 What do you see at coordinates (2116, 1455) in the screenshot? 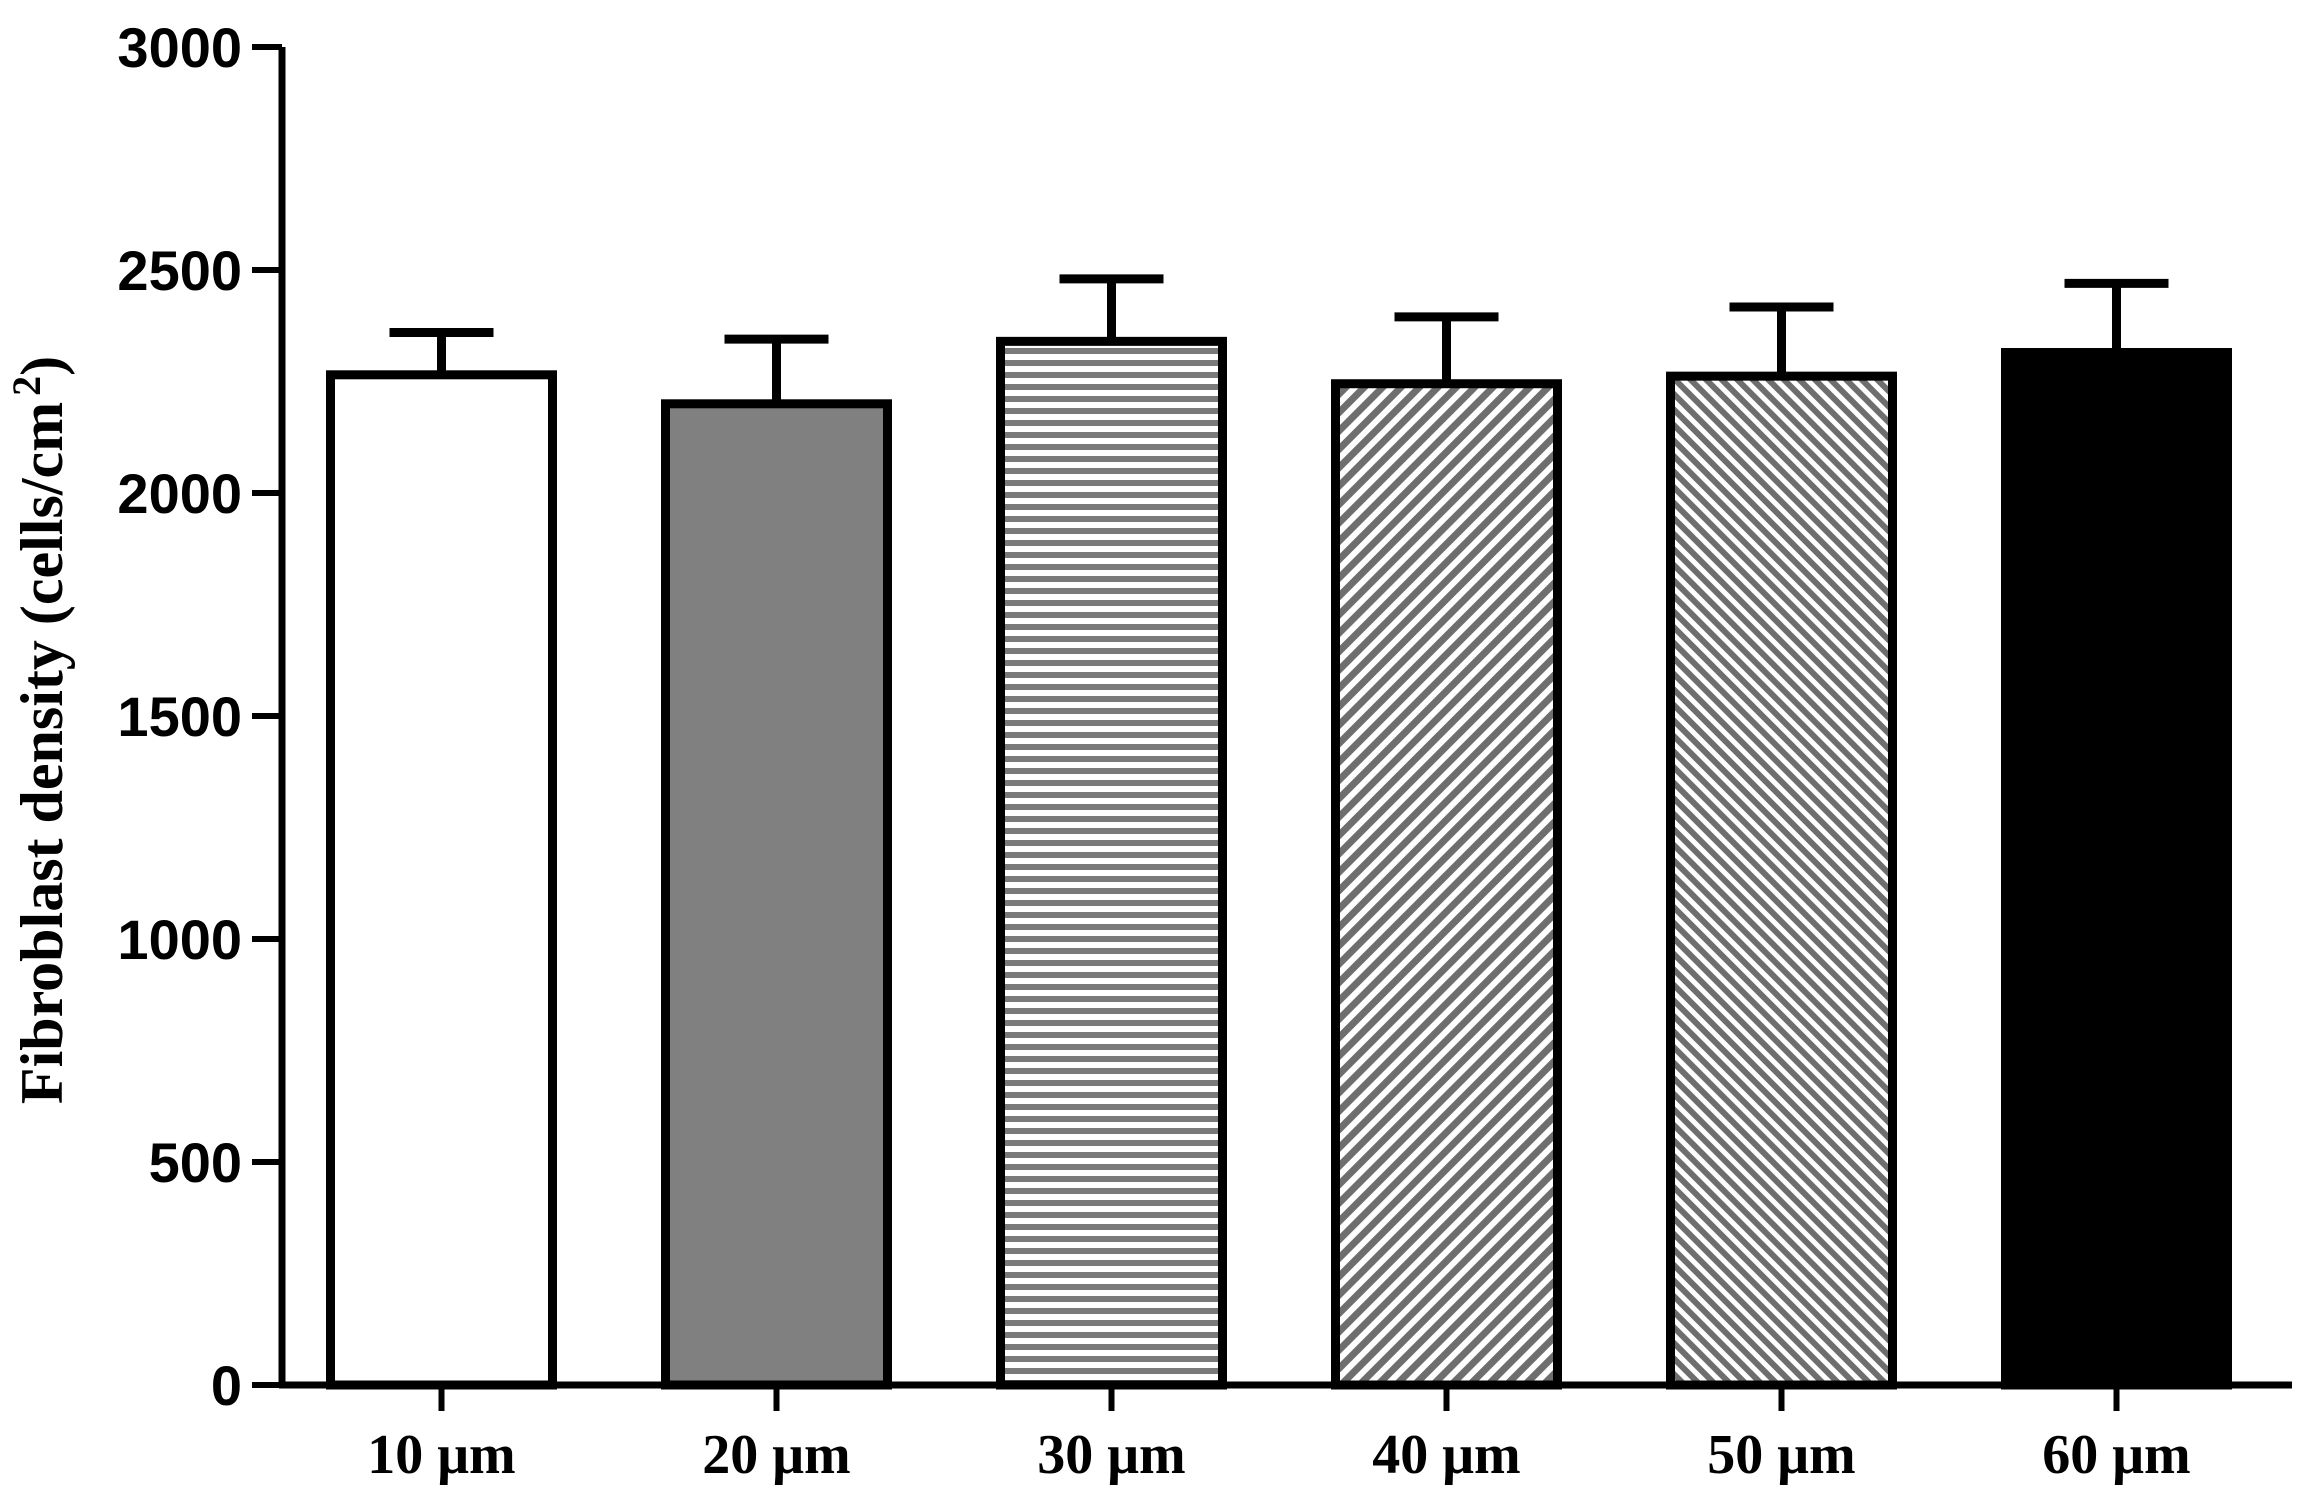
I see `x-tick-label: 60 μm` at bounding box center [2116, 1455].